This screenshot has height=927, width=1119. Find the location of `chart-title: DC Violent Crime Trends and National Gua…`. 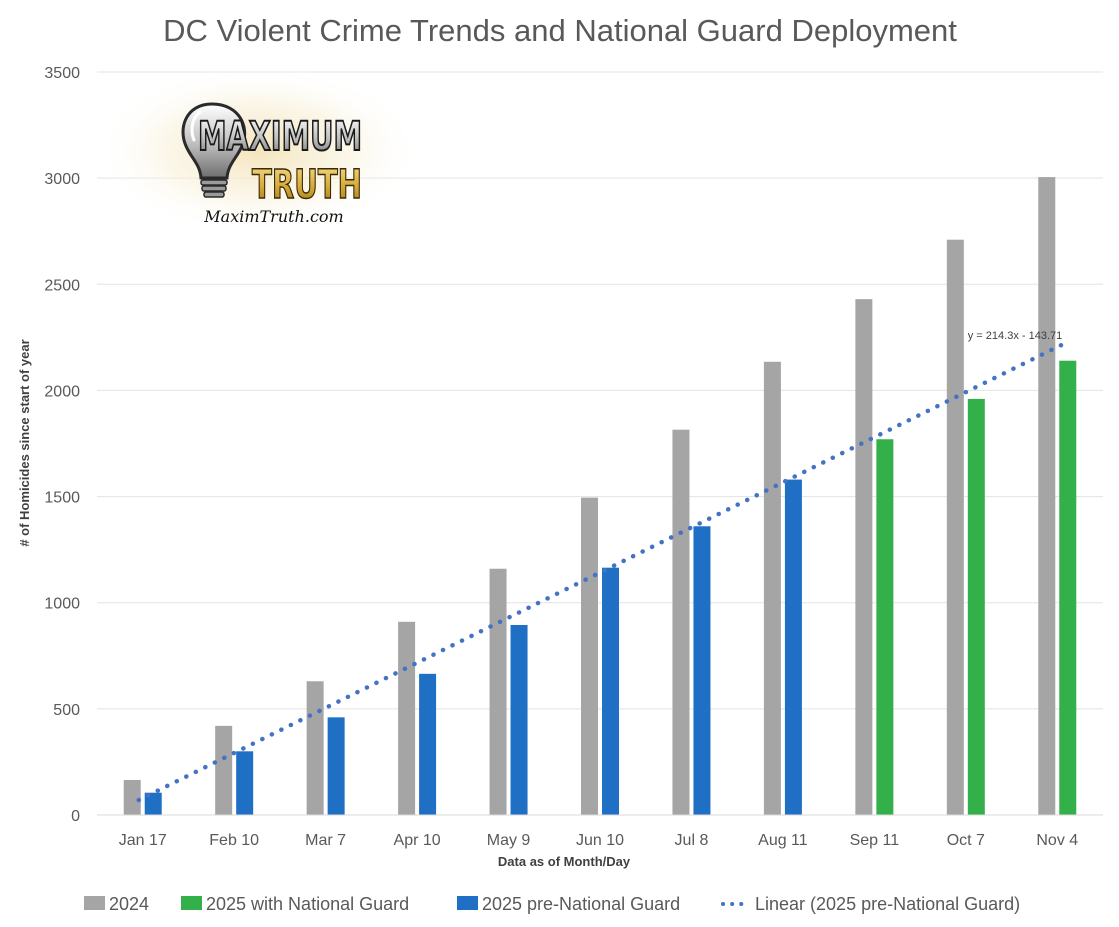

chart-title: DC Violent Crime Trends and National Gua… is located at coordinates (560, 30).